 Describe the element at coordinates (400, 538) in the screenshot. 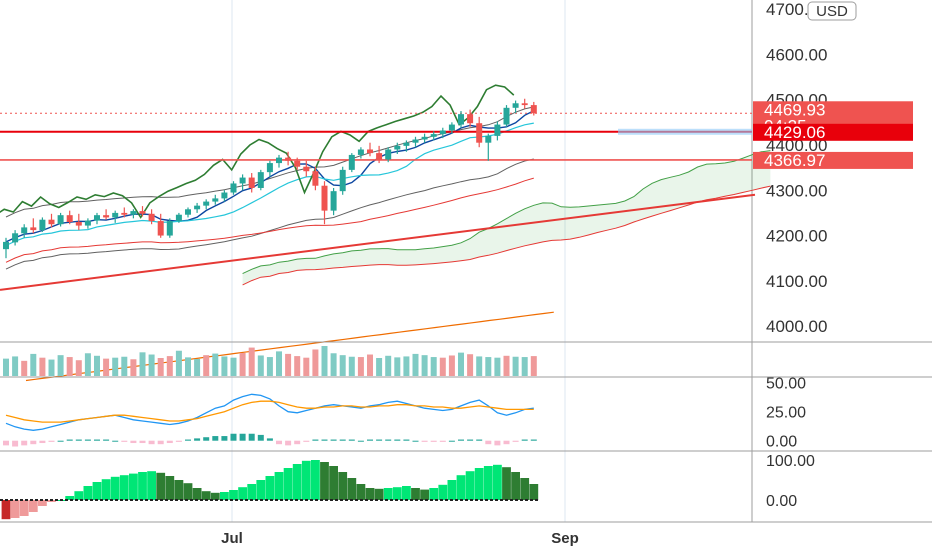

I see `date-axis: Jul Sep` at that location.